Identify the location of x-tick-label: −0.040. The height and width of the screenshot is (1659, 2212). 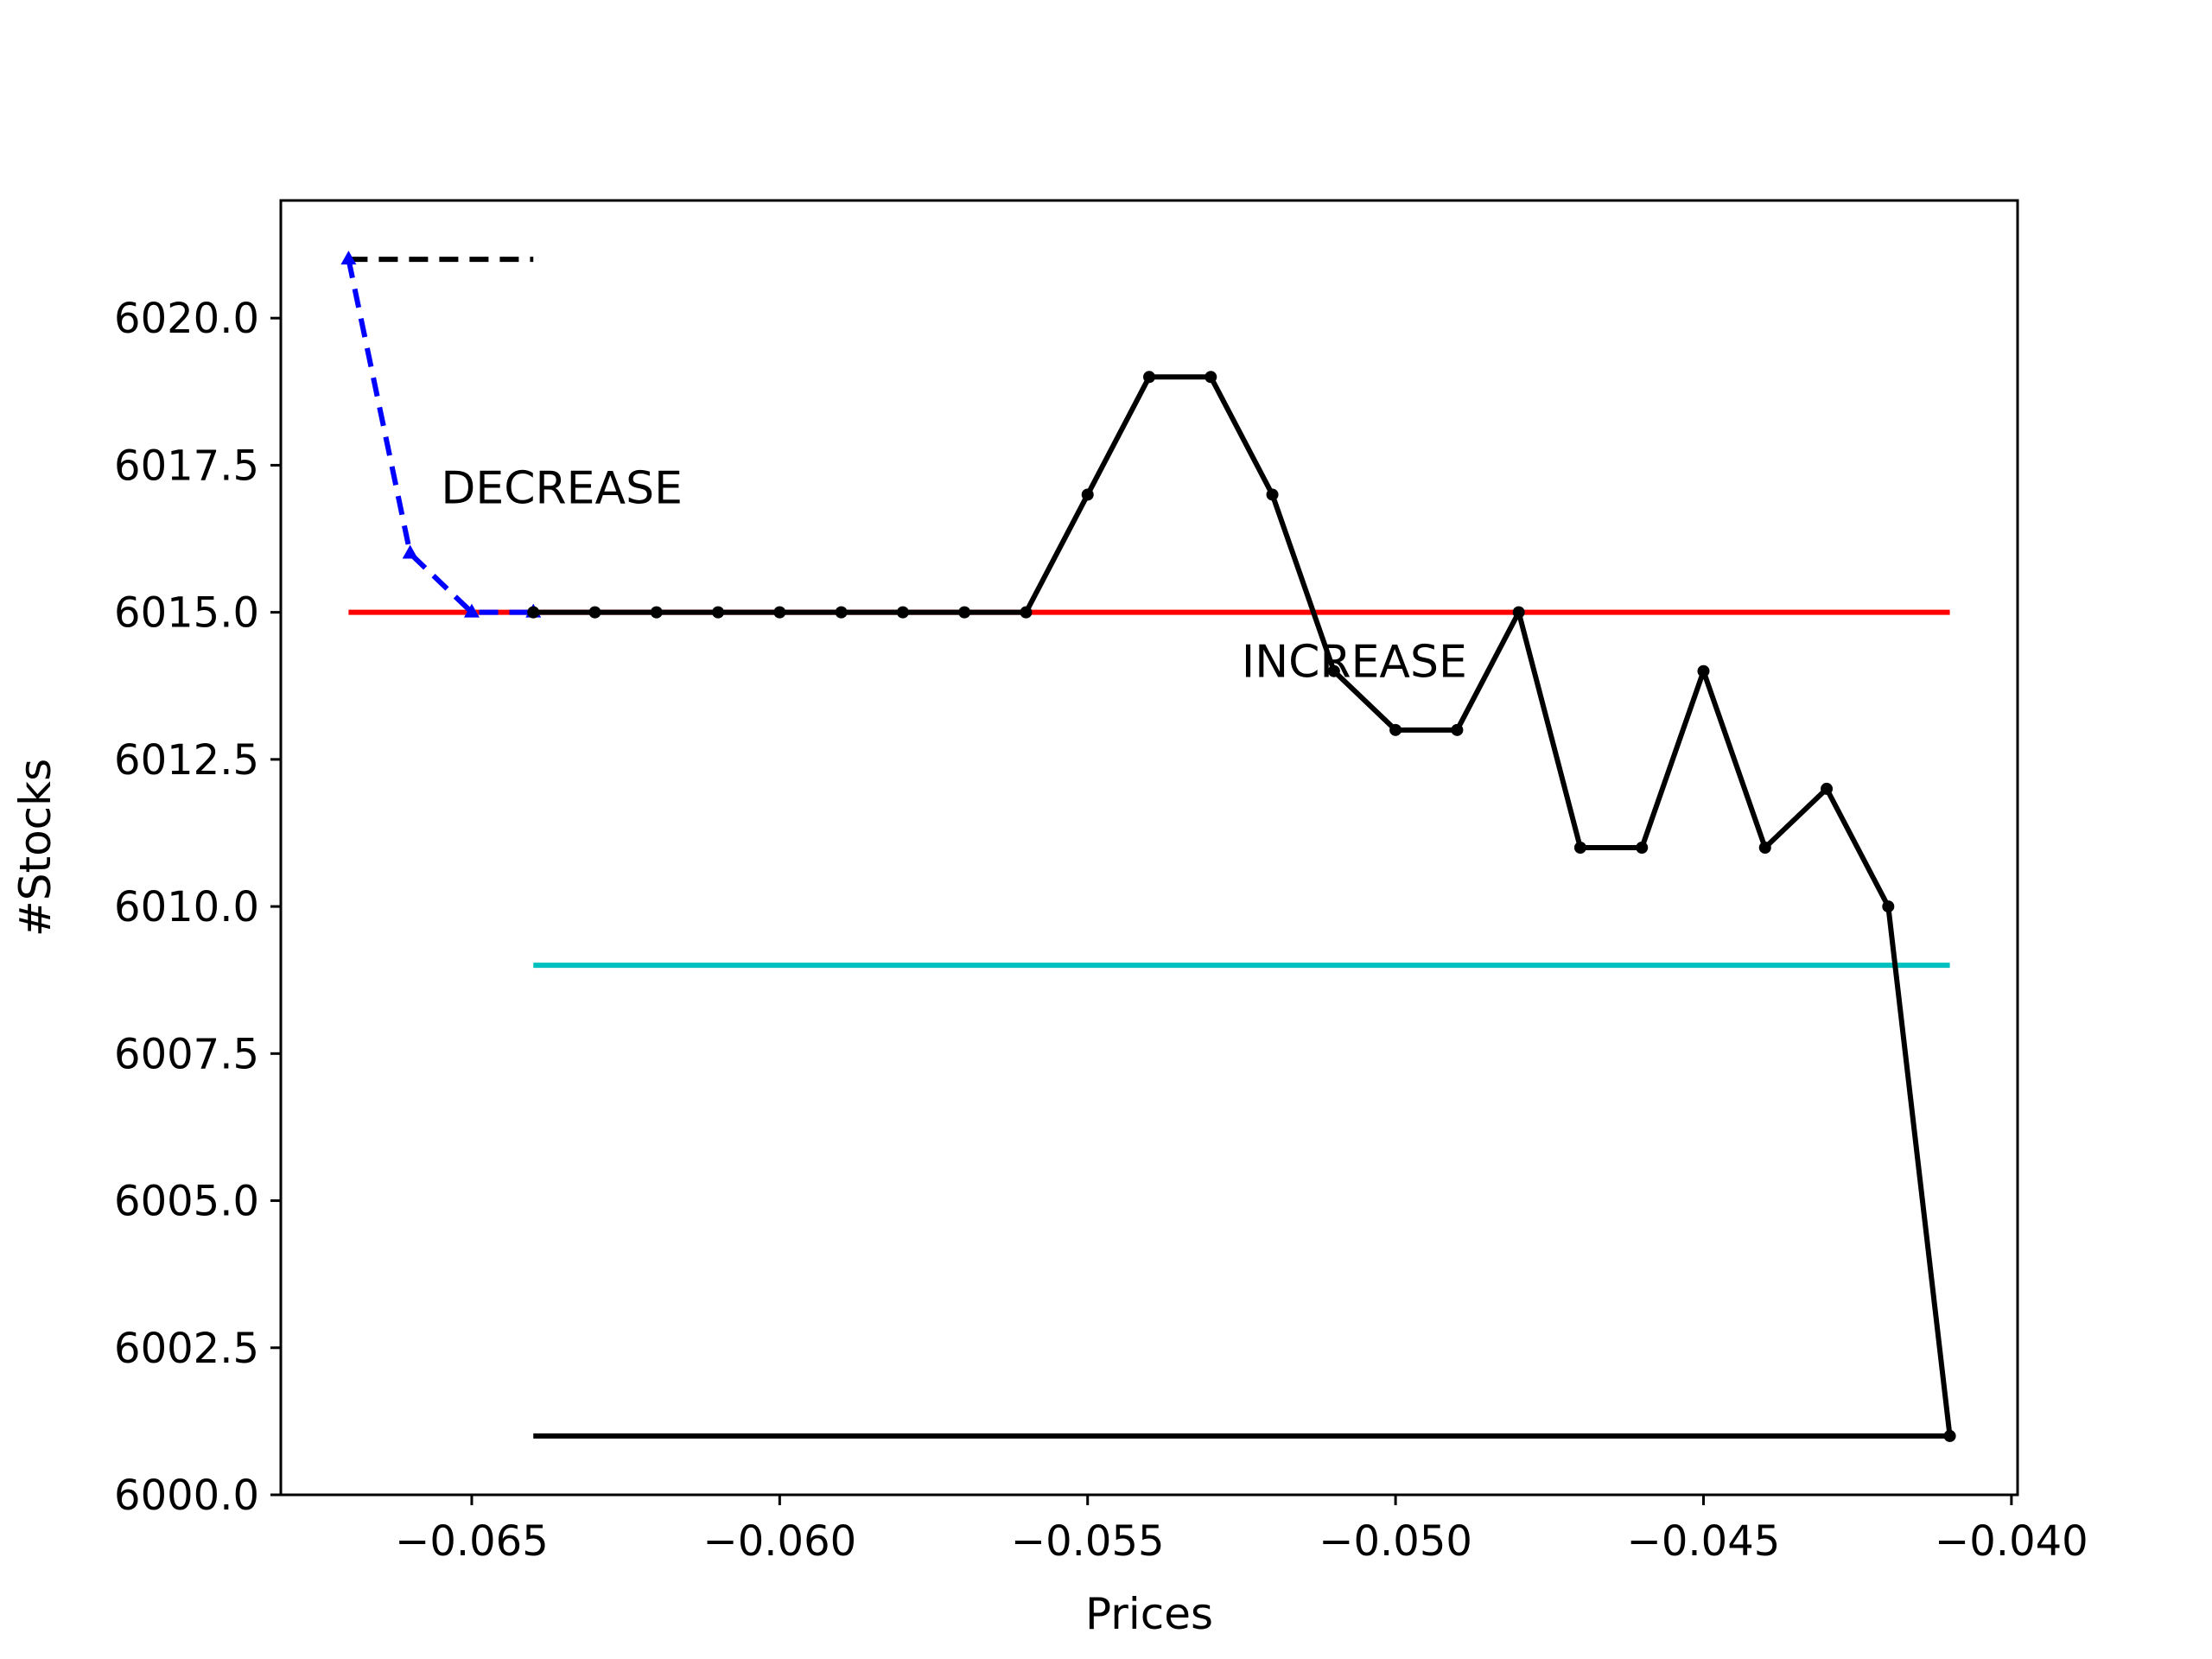
(2011, 1541).